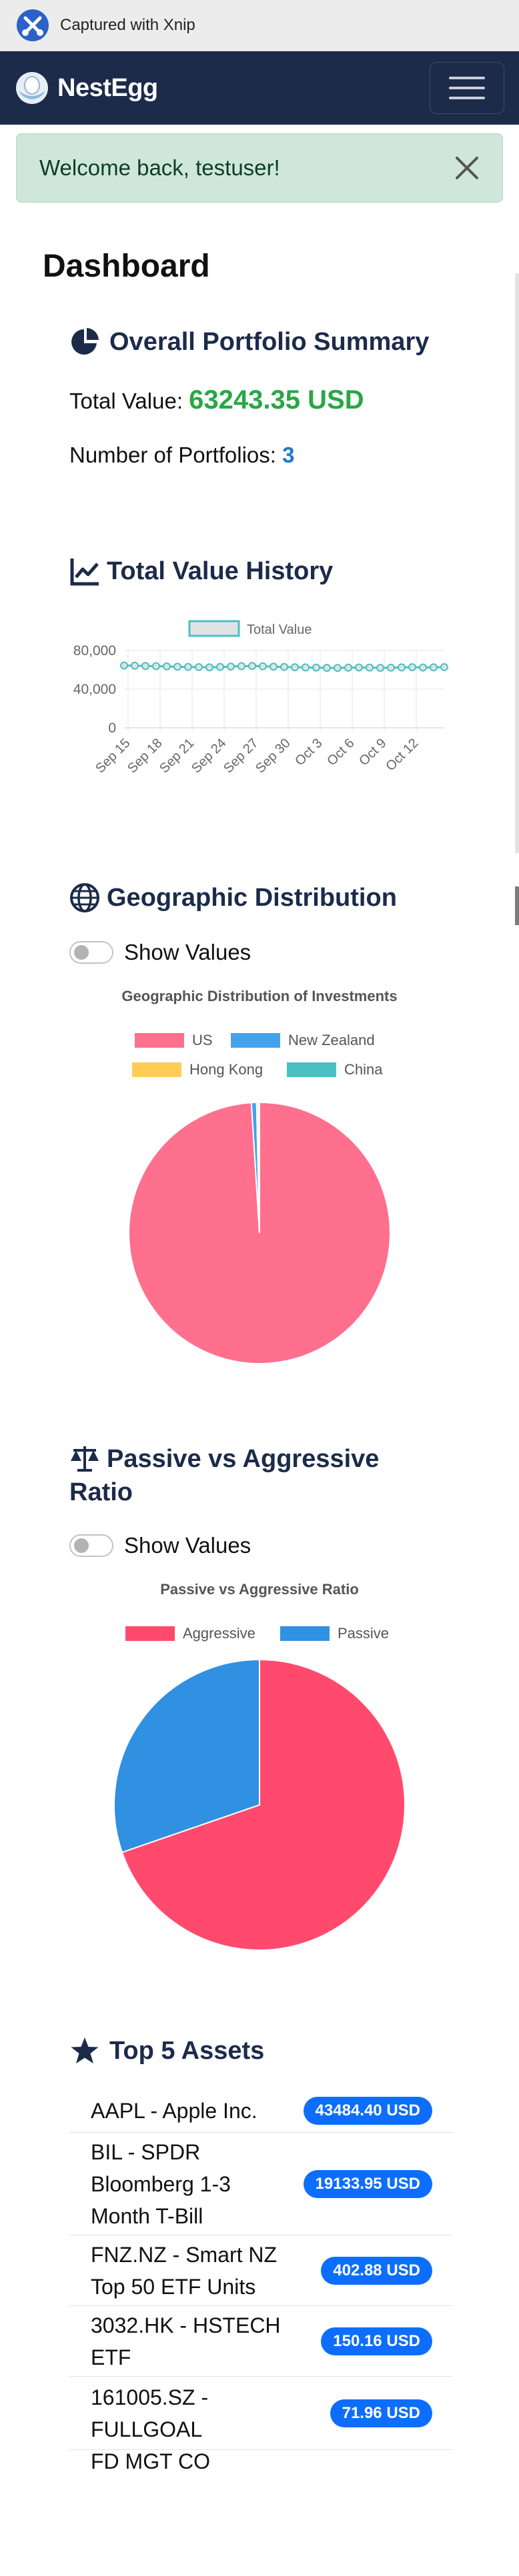  I want to click on navbar: NestEgg, so click(259, 88).